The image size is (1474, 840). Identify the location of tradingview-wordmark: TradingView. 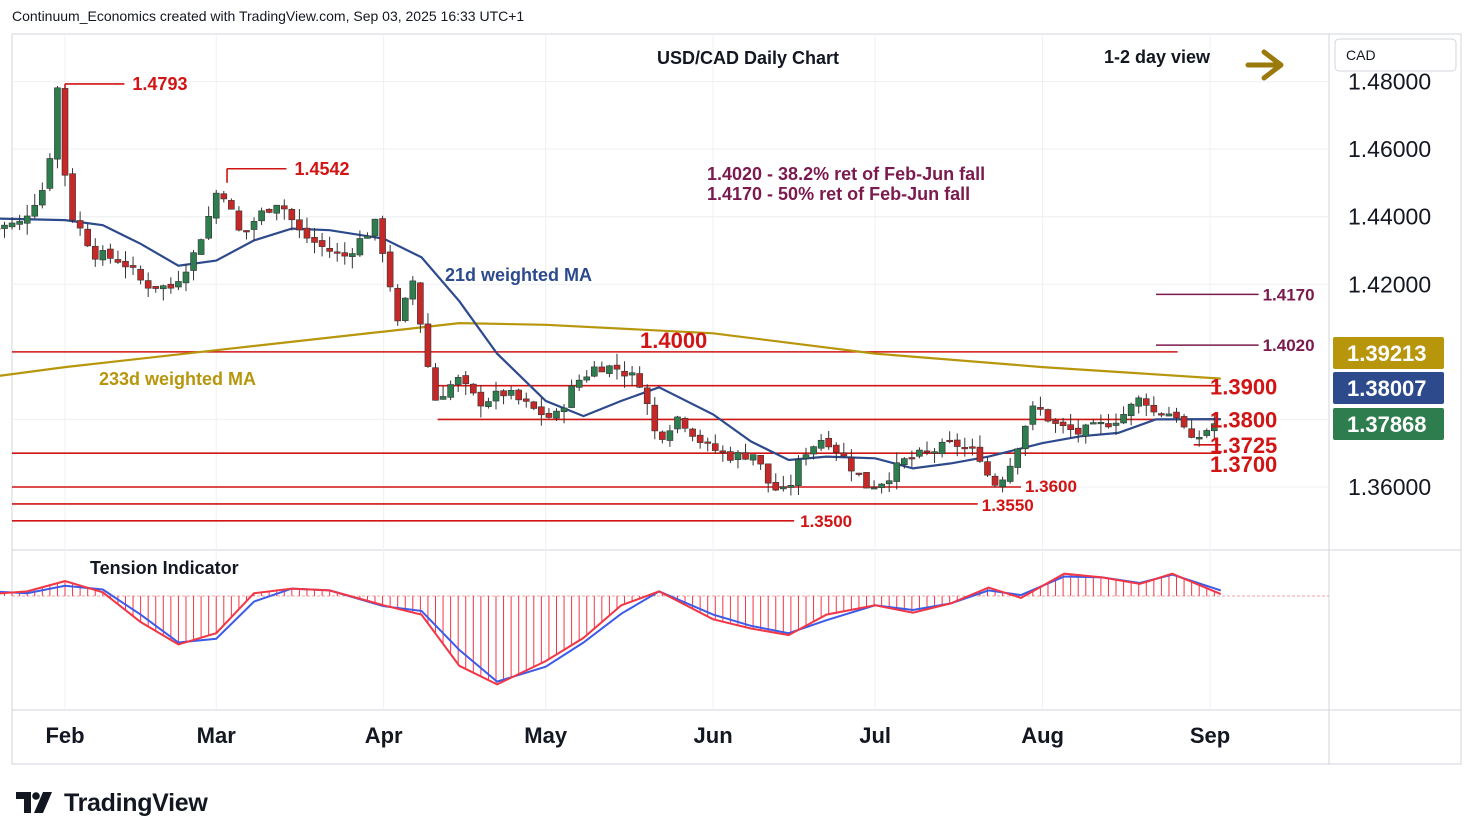
(136, 802).